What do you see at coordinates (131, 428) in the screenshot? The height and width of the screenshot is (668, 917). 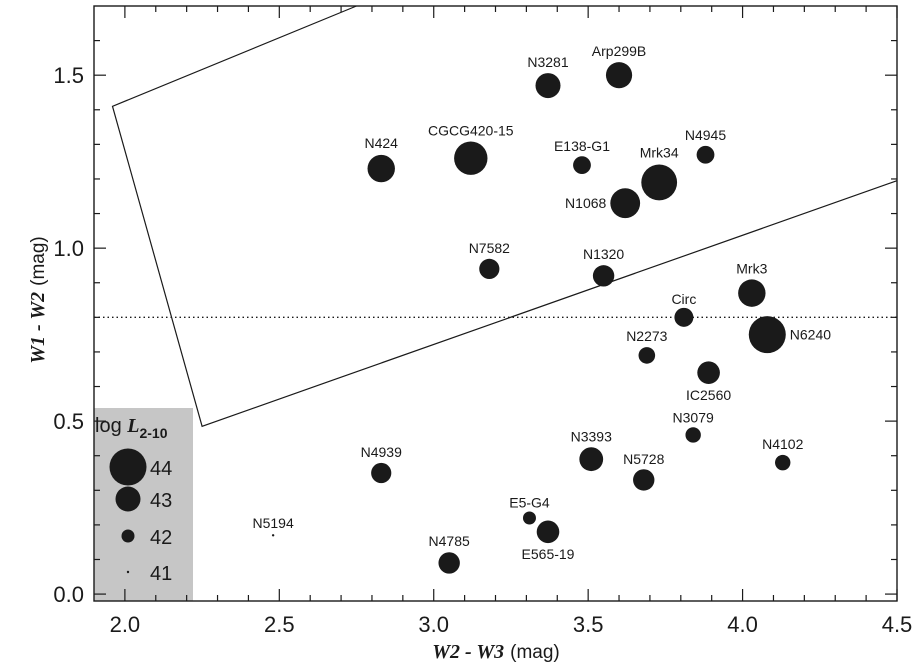 I see `legend-title: log L2-10` at bounding box center [131, 428].